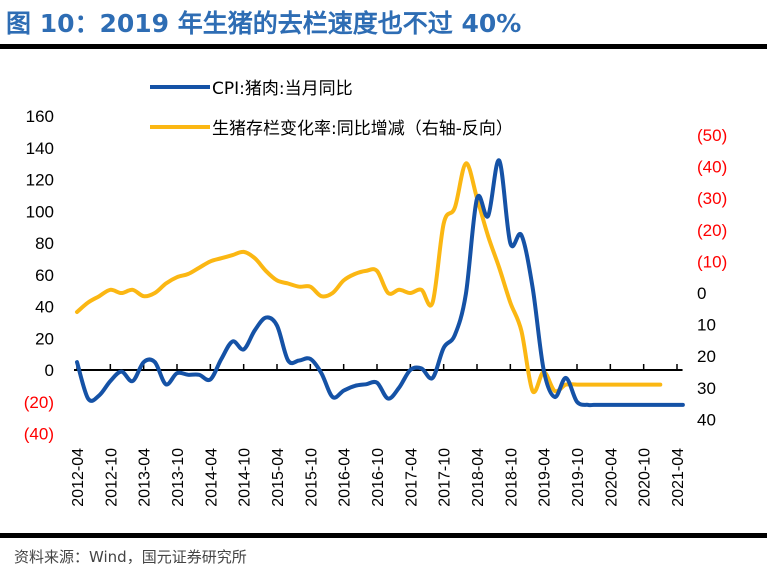 The image size is (767, 575). What do you see at coordinates (44, 275) in the screenshot?
I see `left-tick-label: 60` at bounding box center [44, 275].